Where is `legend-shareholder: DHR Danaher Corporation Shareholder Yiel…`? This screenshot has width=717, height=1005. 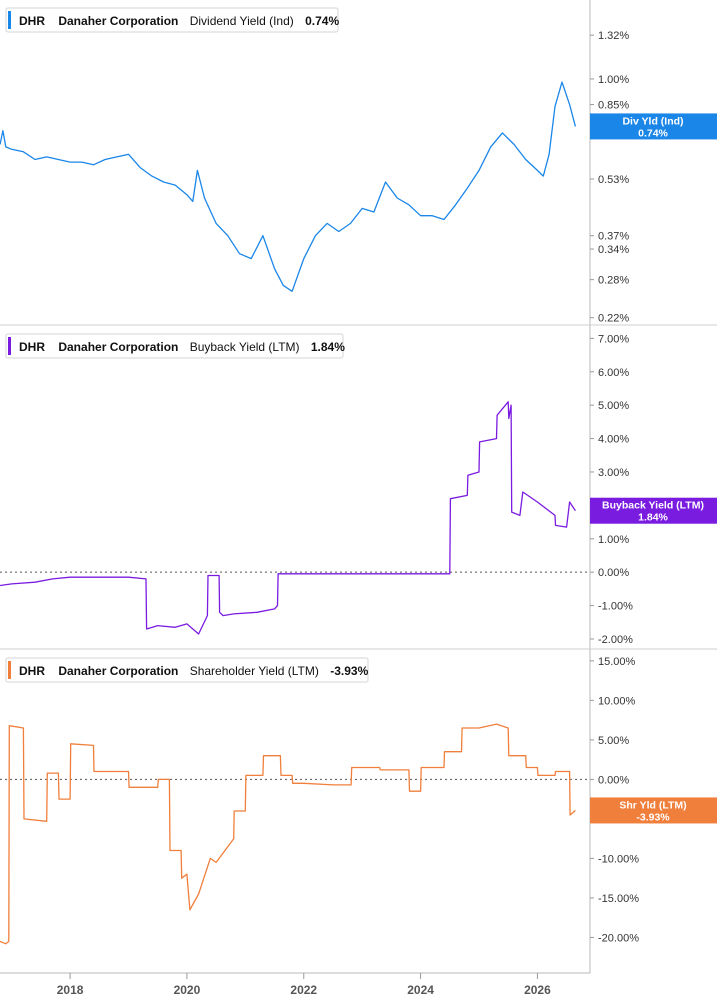
legend-shareholder: DHR Danaher Corporation Shareholder Yiel… is located at coordinates (187, 670).